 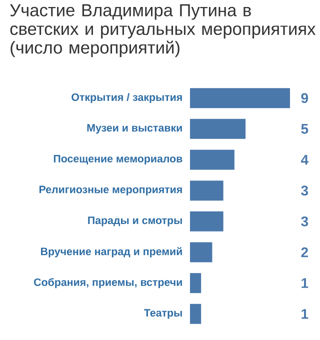 What do you see at coordinates (111, 252) in the screenshot?
I see `y-tick-label: Вручение наград и премий` at bounding box center [111, 252].